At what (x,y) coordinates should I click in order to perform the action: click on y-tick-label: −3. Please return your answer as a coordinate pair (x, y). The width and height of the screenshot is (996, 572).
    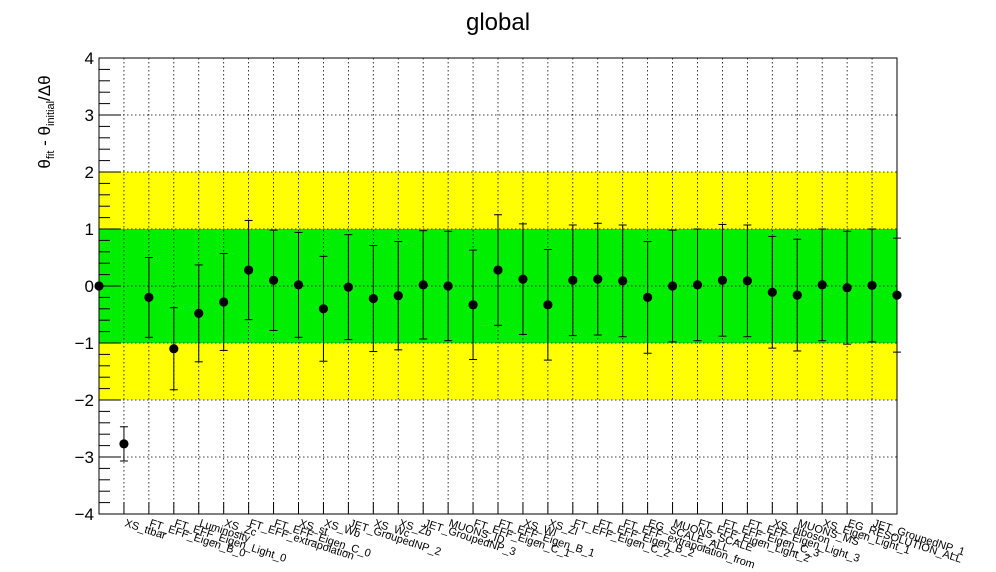
    Looking at the image, I should click on (84, 457).